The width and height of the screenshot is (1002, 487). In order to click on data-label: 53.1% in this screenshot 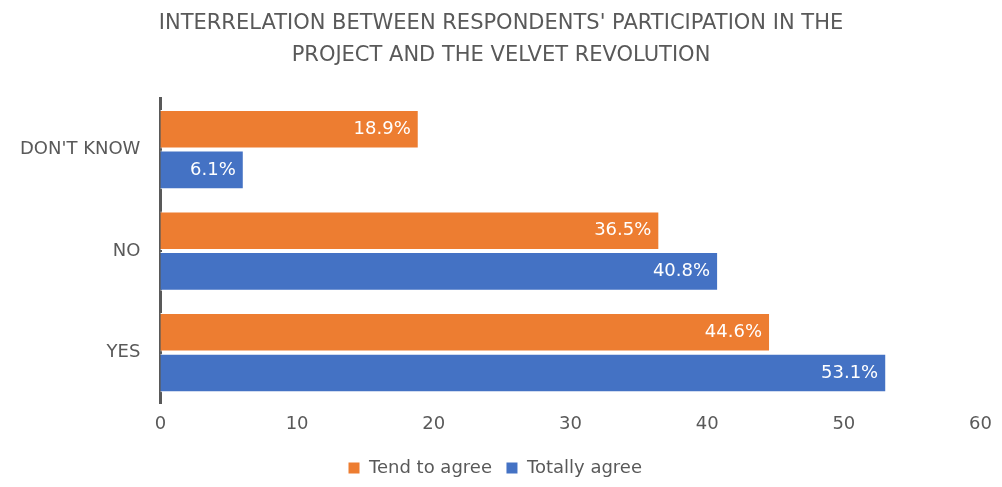, I will do `click(850, 371)`.